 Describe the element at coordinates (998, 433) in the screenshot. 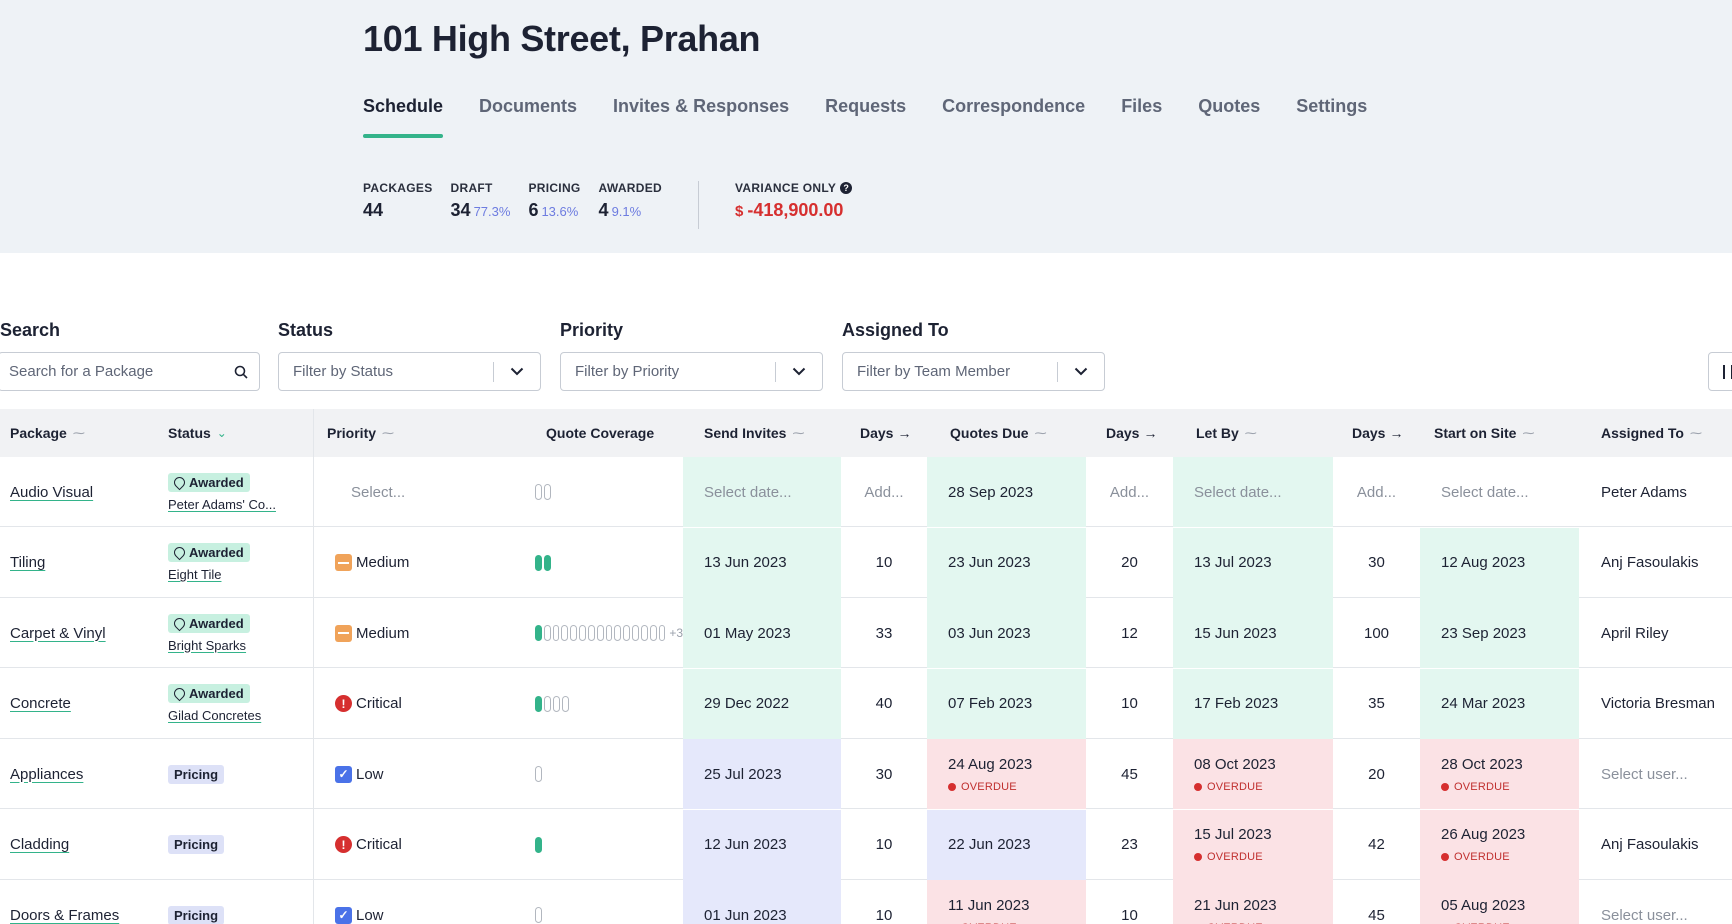

I see `column-header-quotes-due: Quotes Due ⁓` at that location.